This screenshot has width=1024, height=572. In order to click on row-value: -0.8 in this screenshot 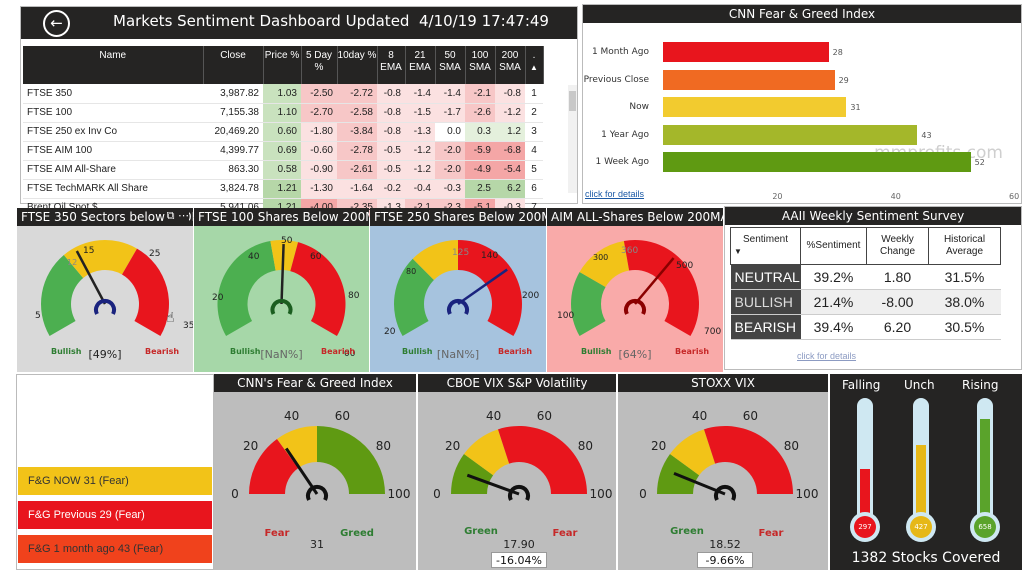, I will do `click(510, 94)`.